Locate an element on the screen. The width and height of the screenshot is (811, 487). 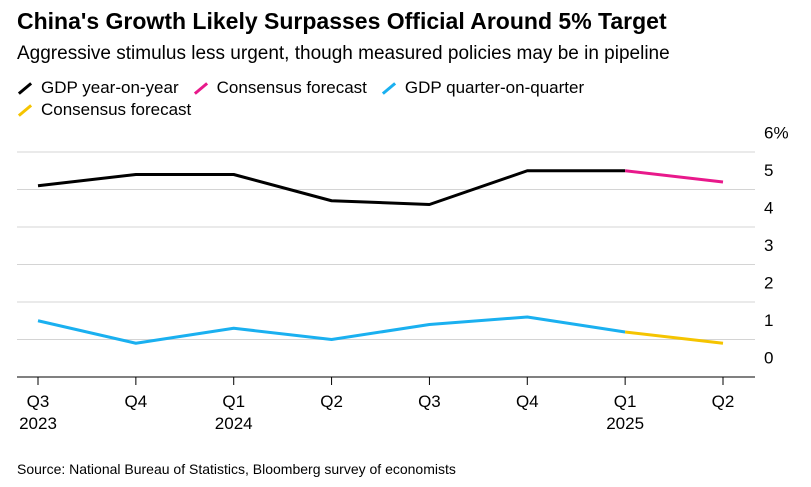
legend-item: GDP year-on-year is located at coordinates (98, 88).